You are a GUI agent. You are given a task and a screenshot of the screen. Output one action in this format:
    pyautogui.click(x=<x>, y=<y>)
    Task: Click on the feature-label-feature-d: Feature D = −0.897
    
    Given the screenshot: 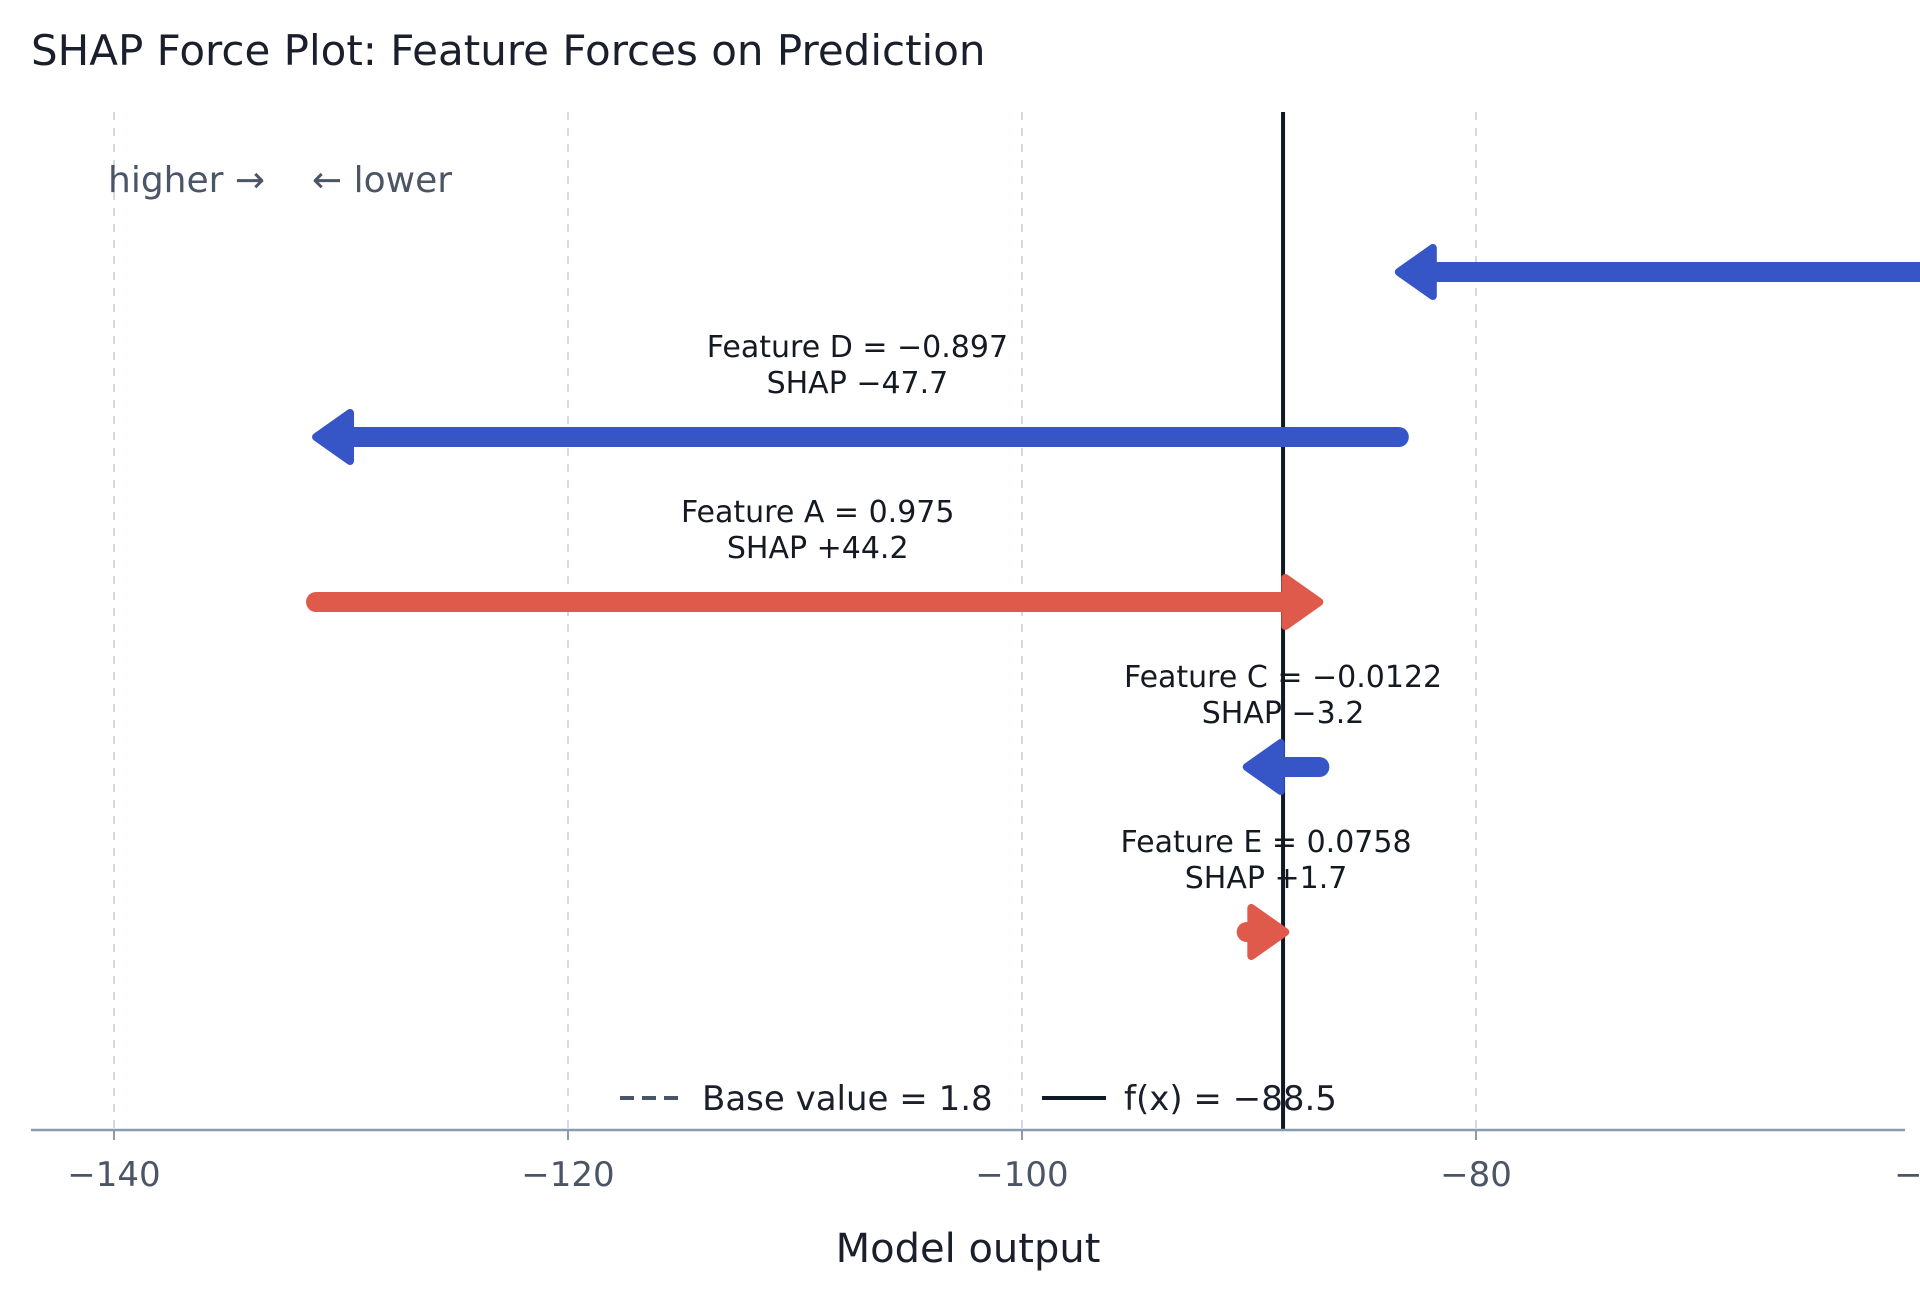 What is the action you would take?
    pyautogui.click(x=857, y=347)
    